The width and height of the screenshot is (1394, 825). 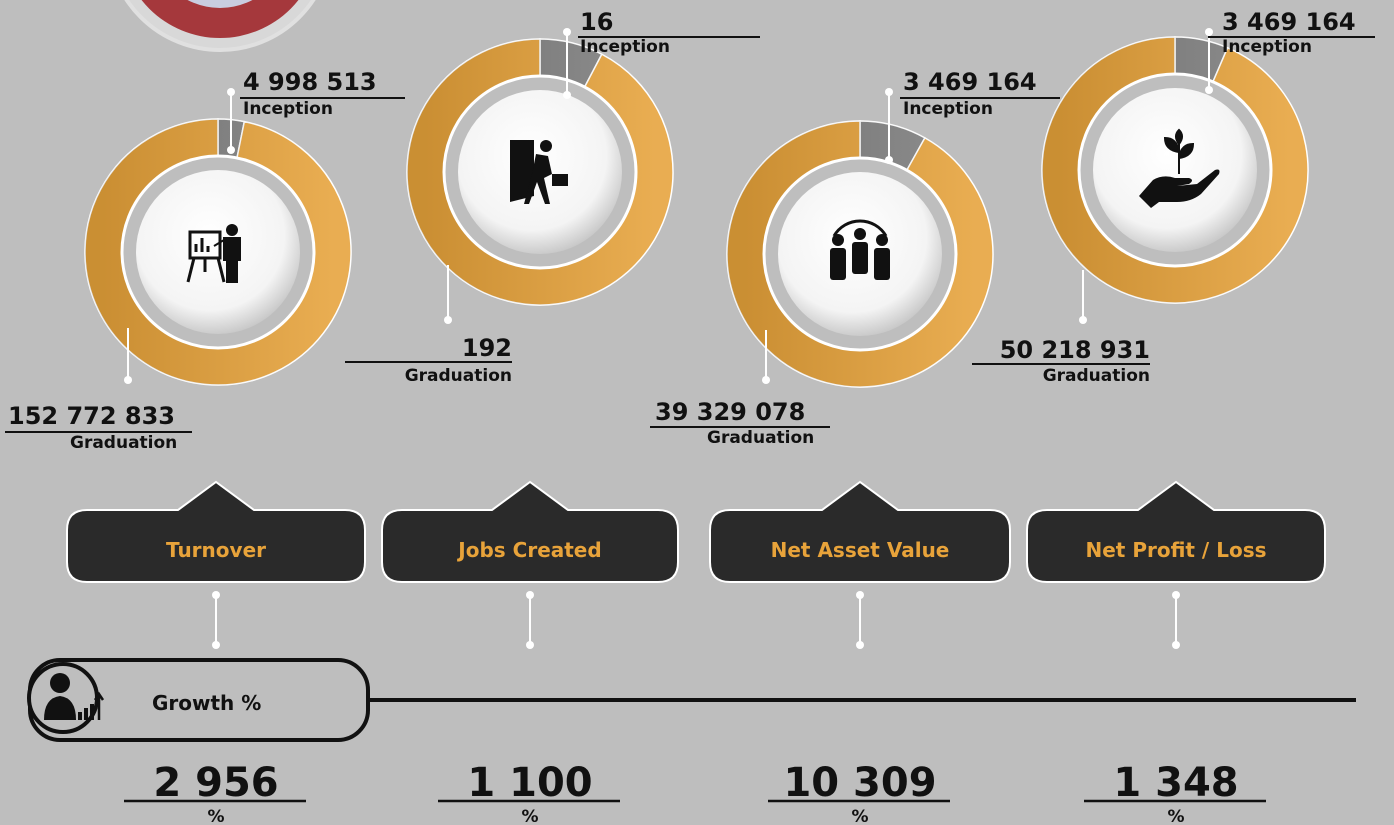 What do you see at coordinates (310, 82) in the screenshot?
I see `value-label: 4 998 513` at bounding box center [310, 82].